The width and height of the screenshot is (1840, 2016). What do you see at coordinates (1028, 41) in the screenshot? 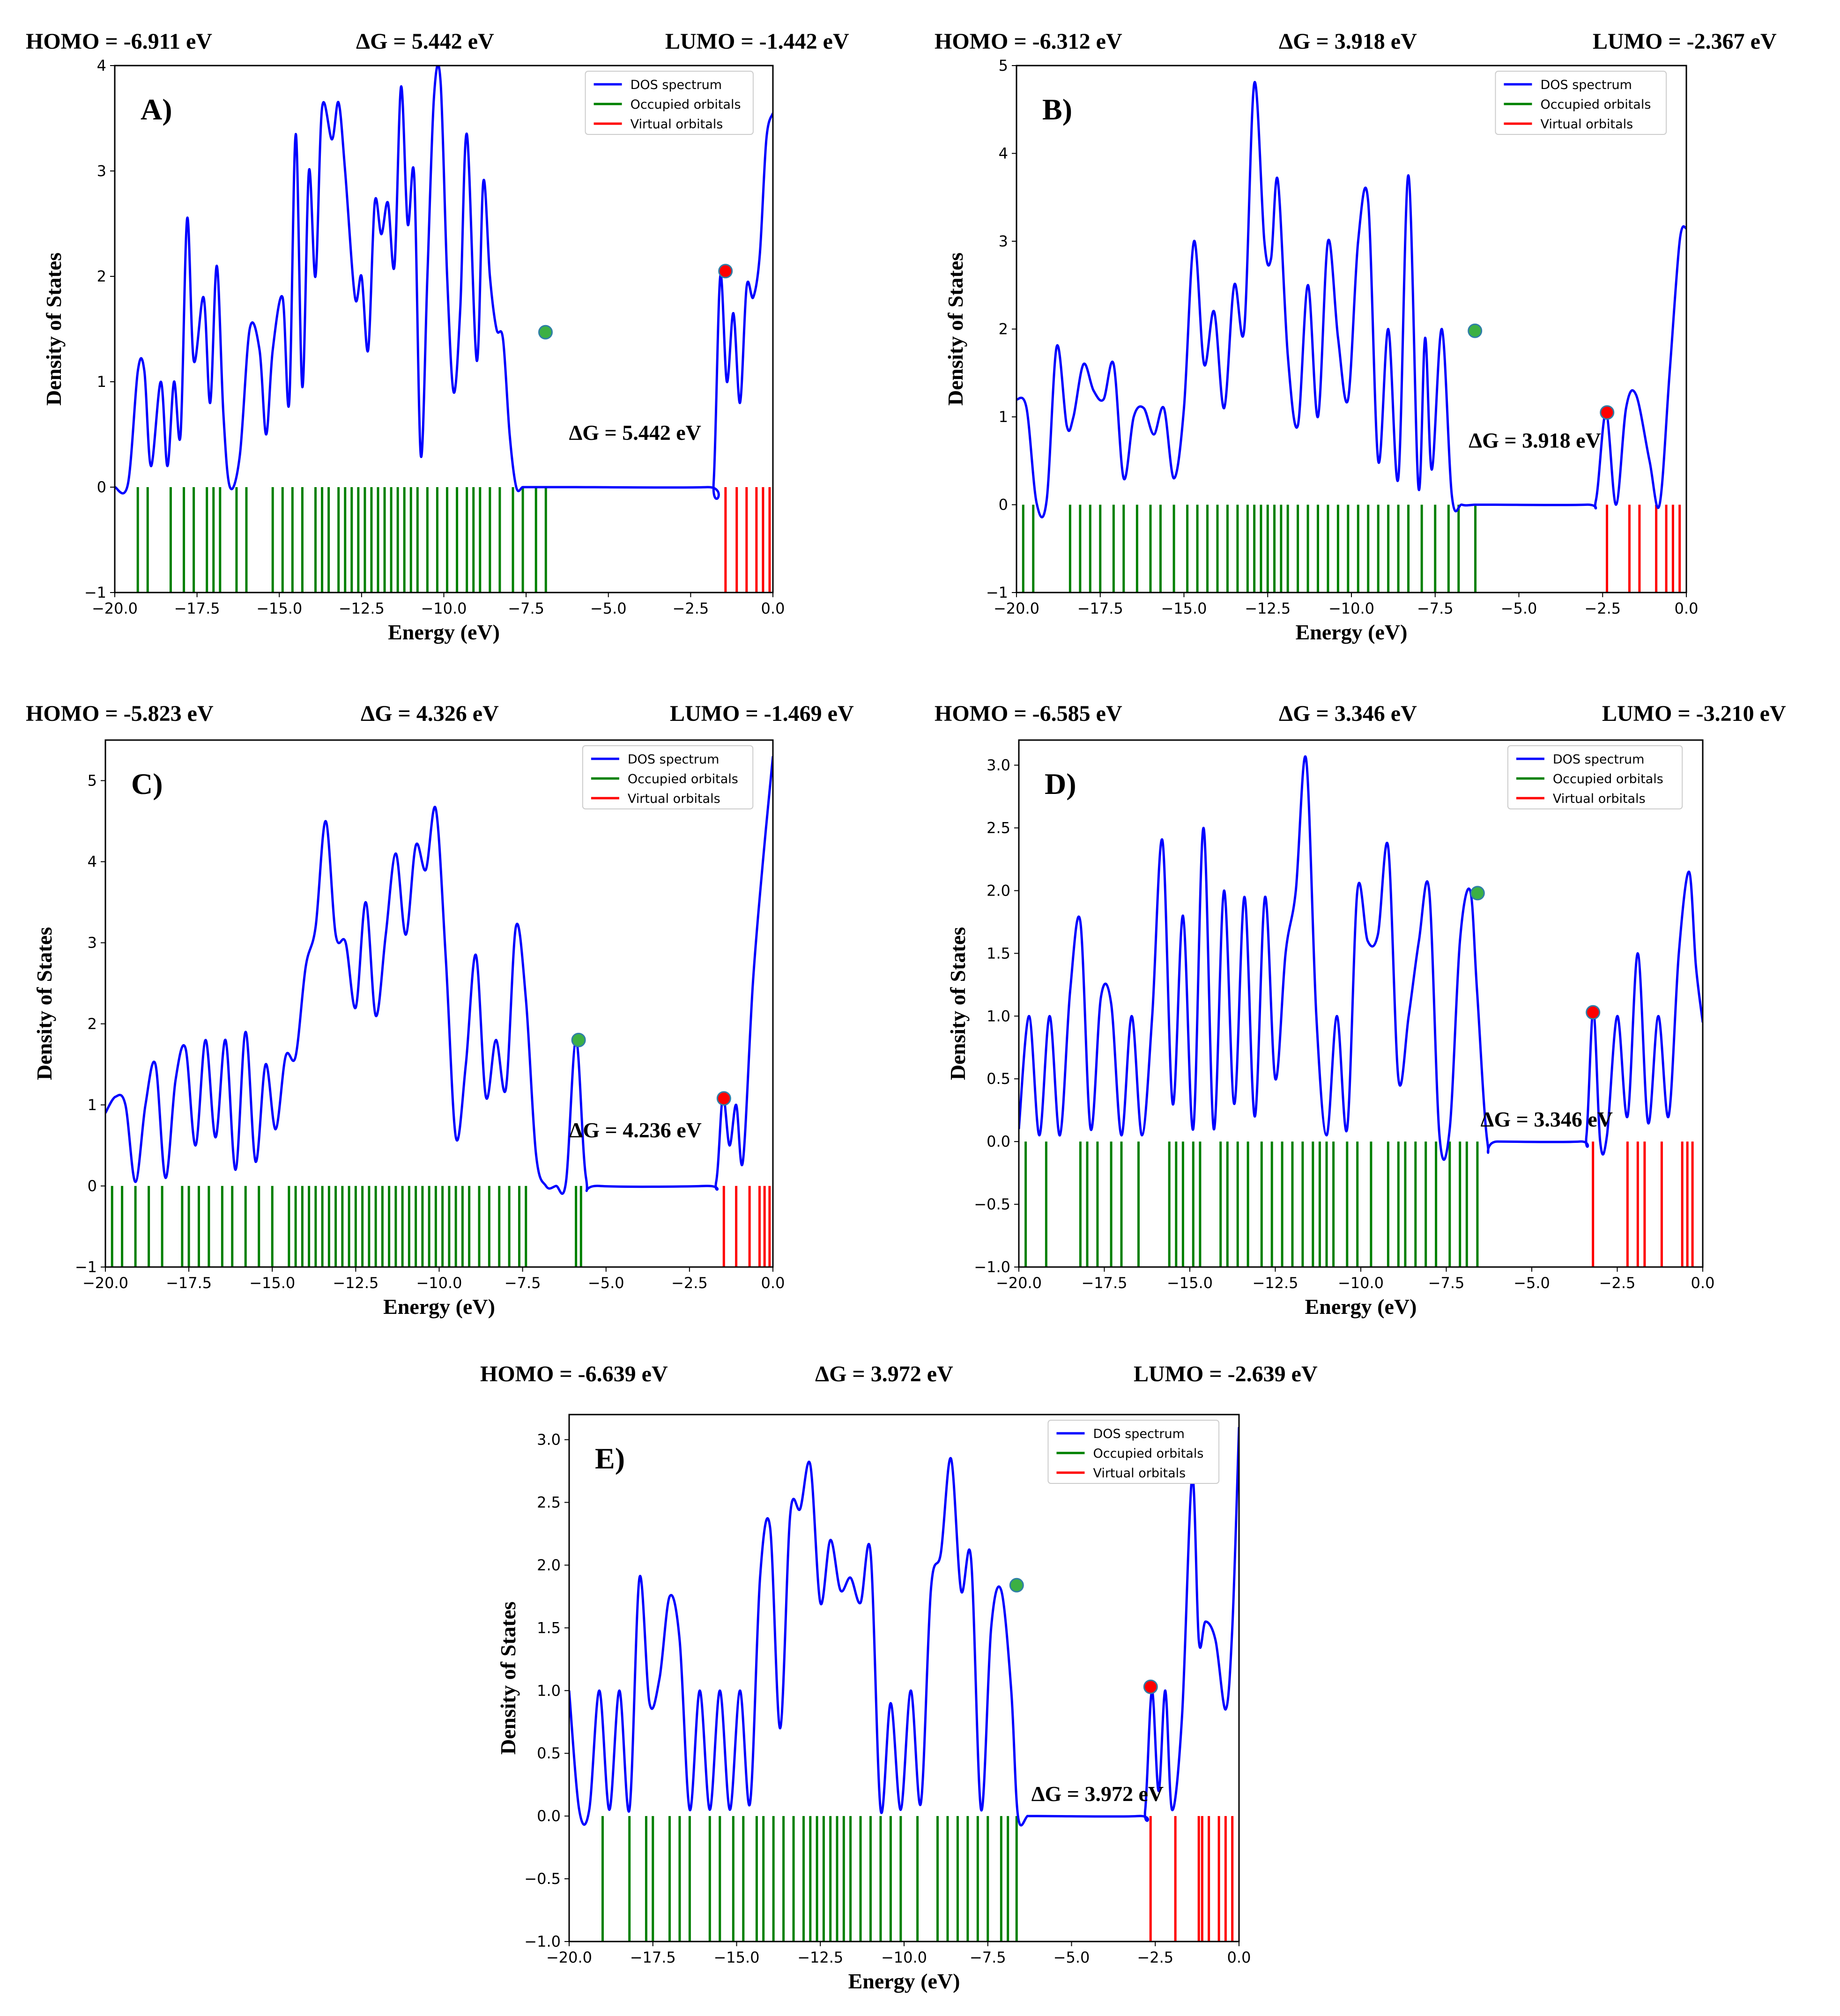
I see `homo-label: HOMO = -6.312 eV` at bounding box center [1028, 41].